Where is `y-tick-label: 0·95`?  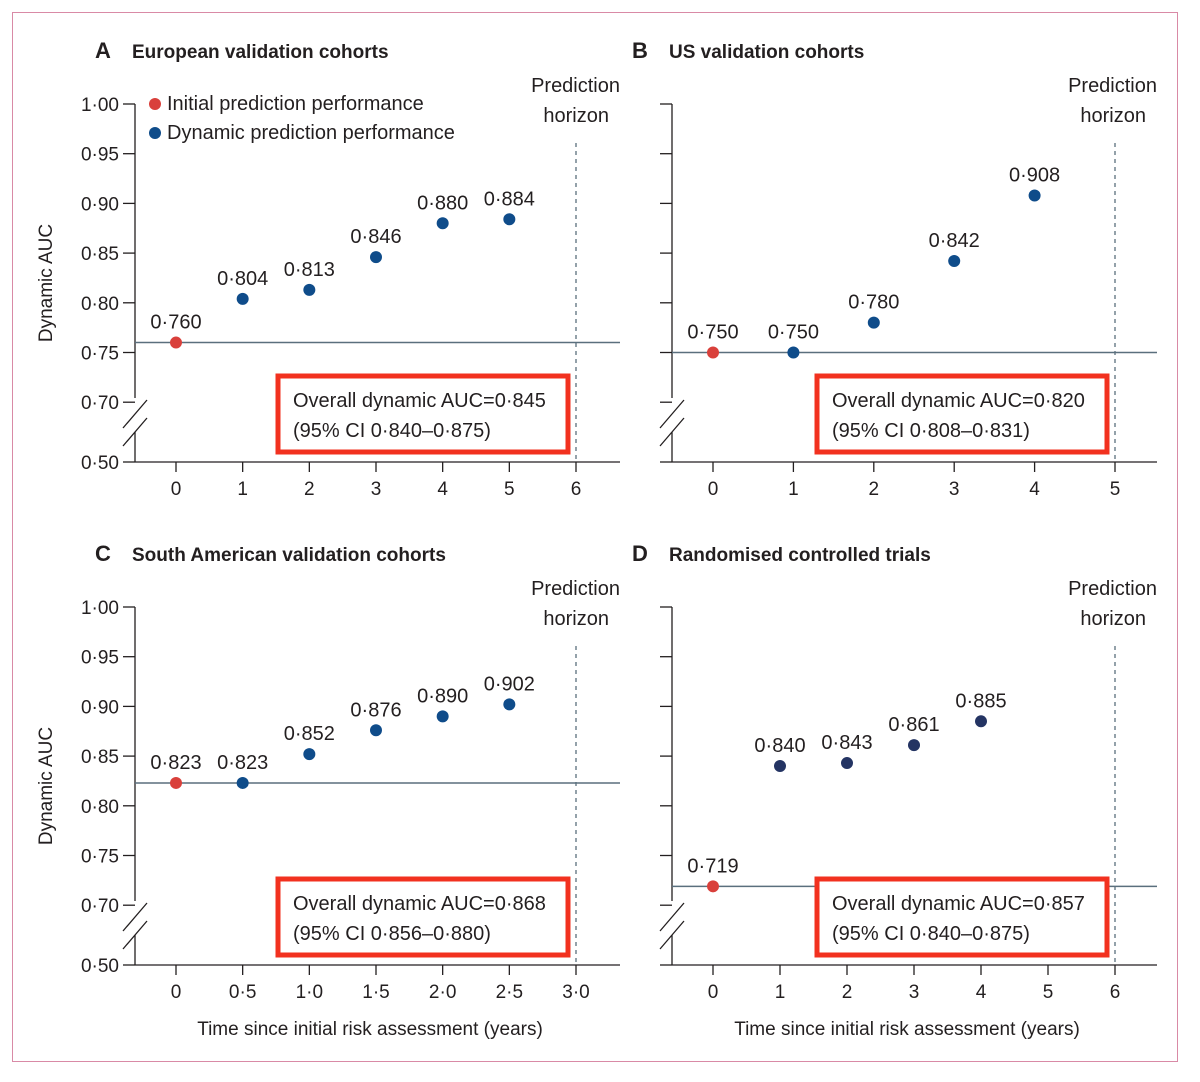 y-tick-label: 0·95 is located at coordinates (100, 155).